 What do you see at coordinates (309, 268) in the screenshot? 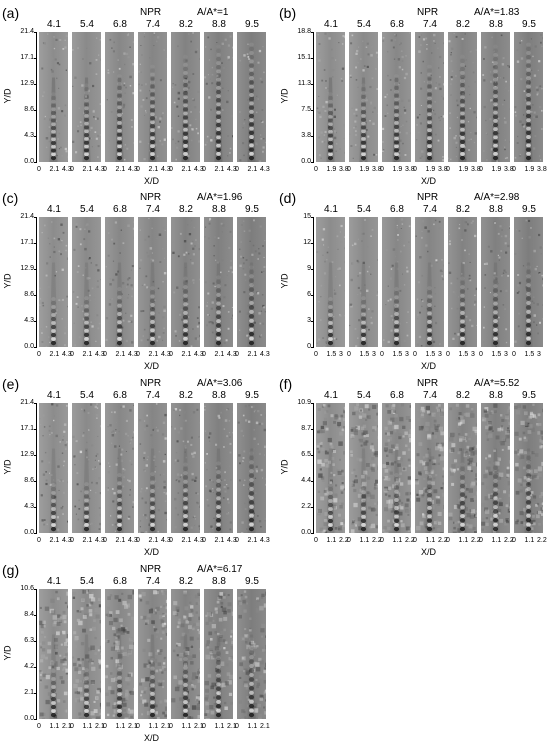
I see `y-tick-label: 9` at bounding box center [309, 268].